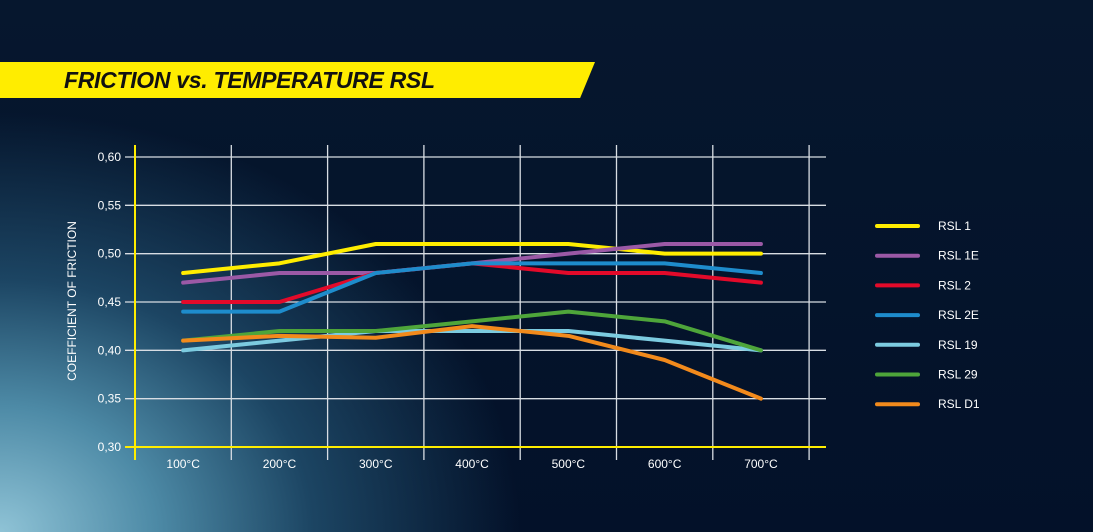  What do you see at coordinates (472, 464) in the screenshot?
I see `x-tick-label: 400°C` at bounding box center [472, 464].